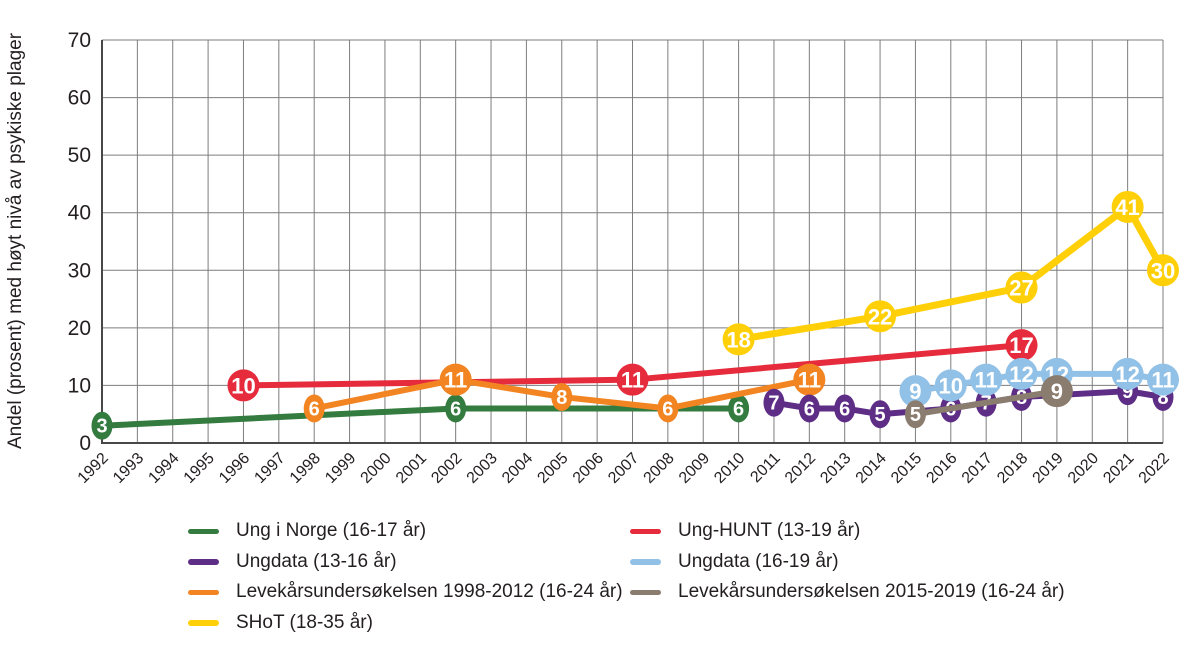  I want to click on x-tick-label: 1997, so click(269, 468).